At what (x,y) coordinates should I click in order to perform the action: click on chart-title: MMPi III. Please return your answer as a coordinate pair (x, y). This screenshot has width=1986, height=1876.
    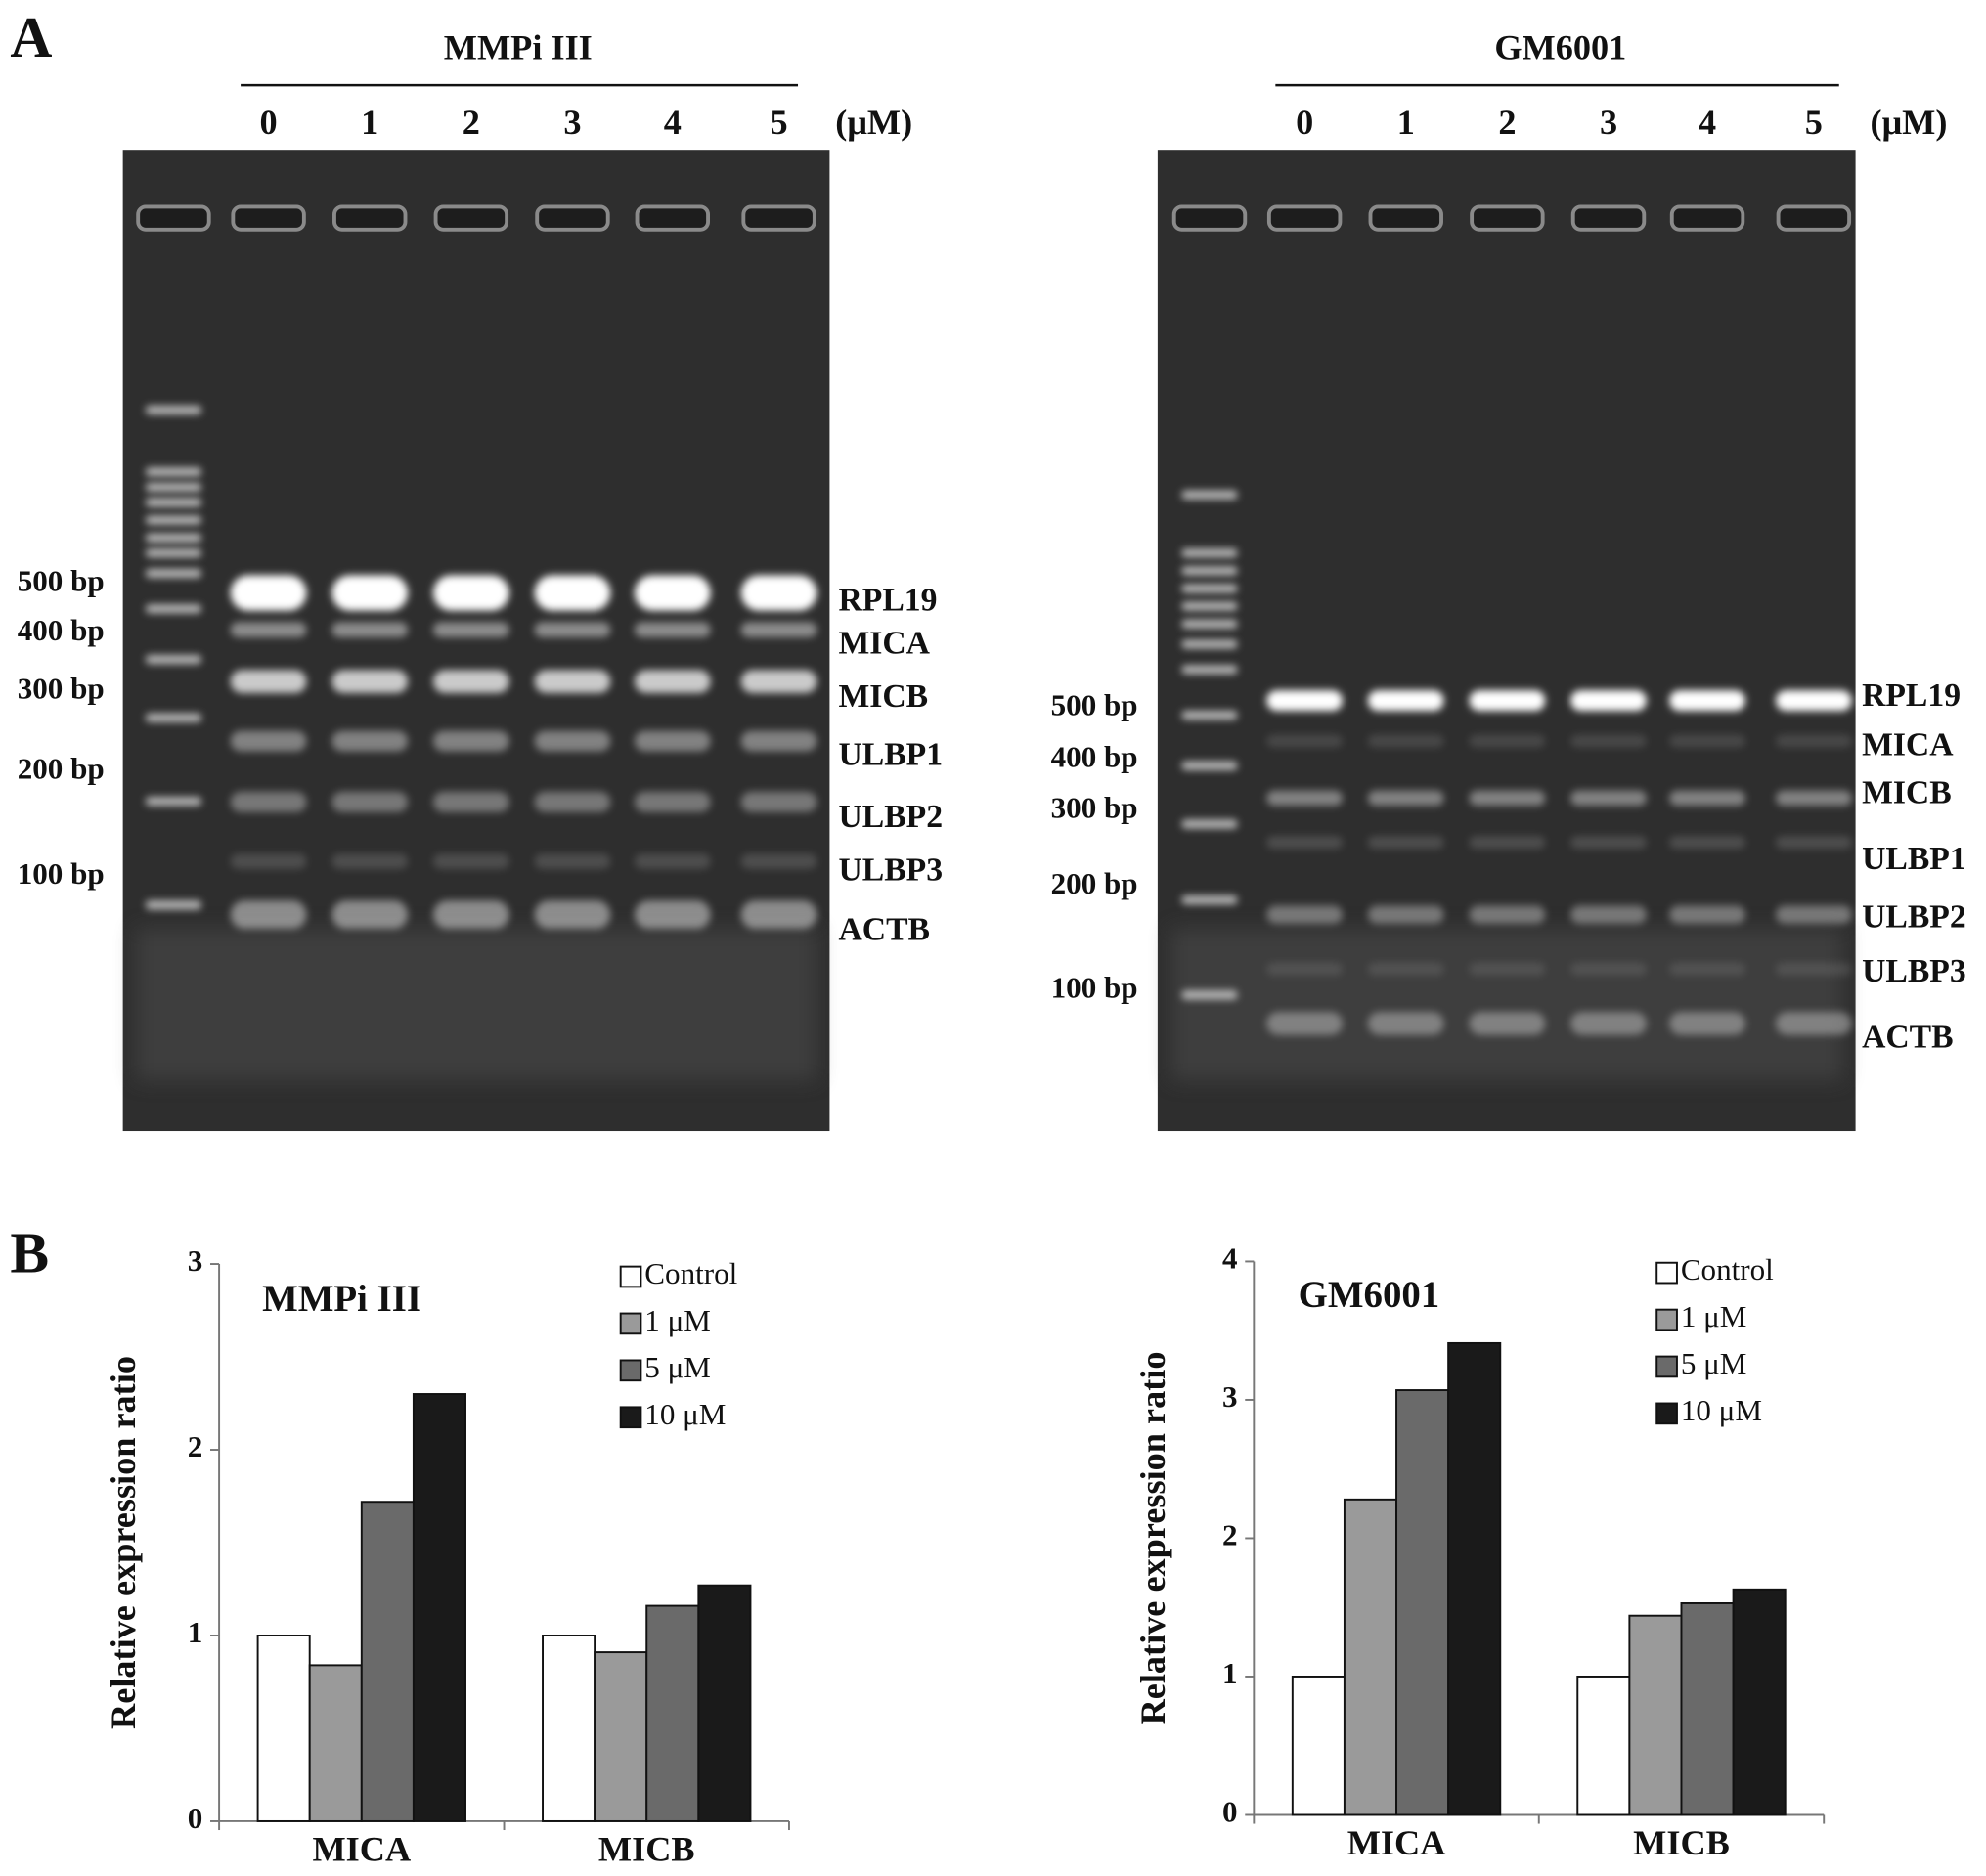
    Looking at the image, I should click on (341, 1299).